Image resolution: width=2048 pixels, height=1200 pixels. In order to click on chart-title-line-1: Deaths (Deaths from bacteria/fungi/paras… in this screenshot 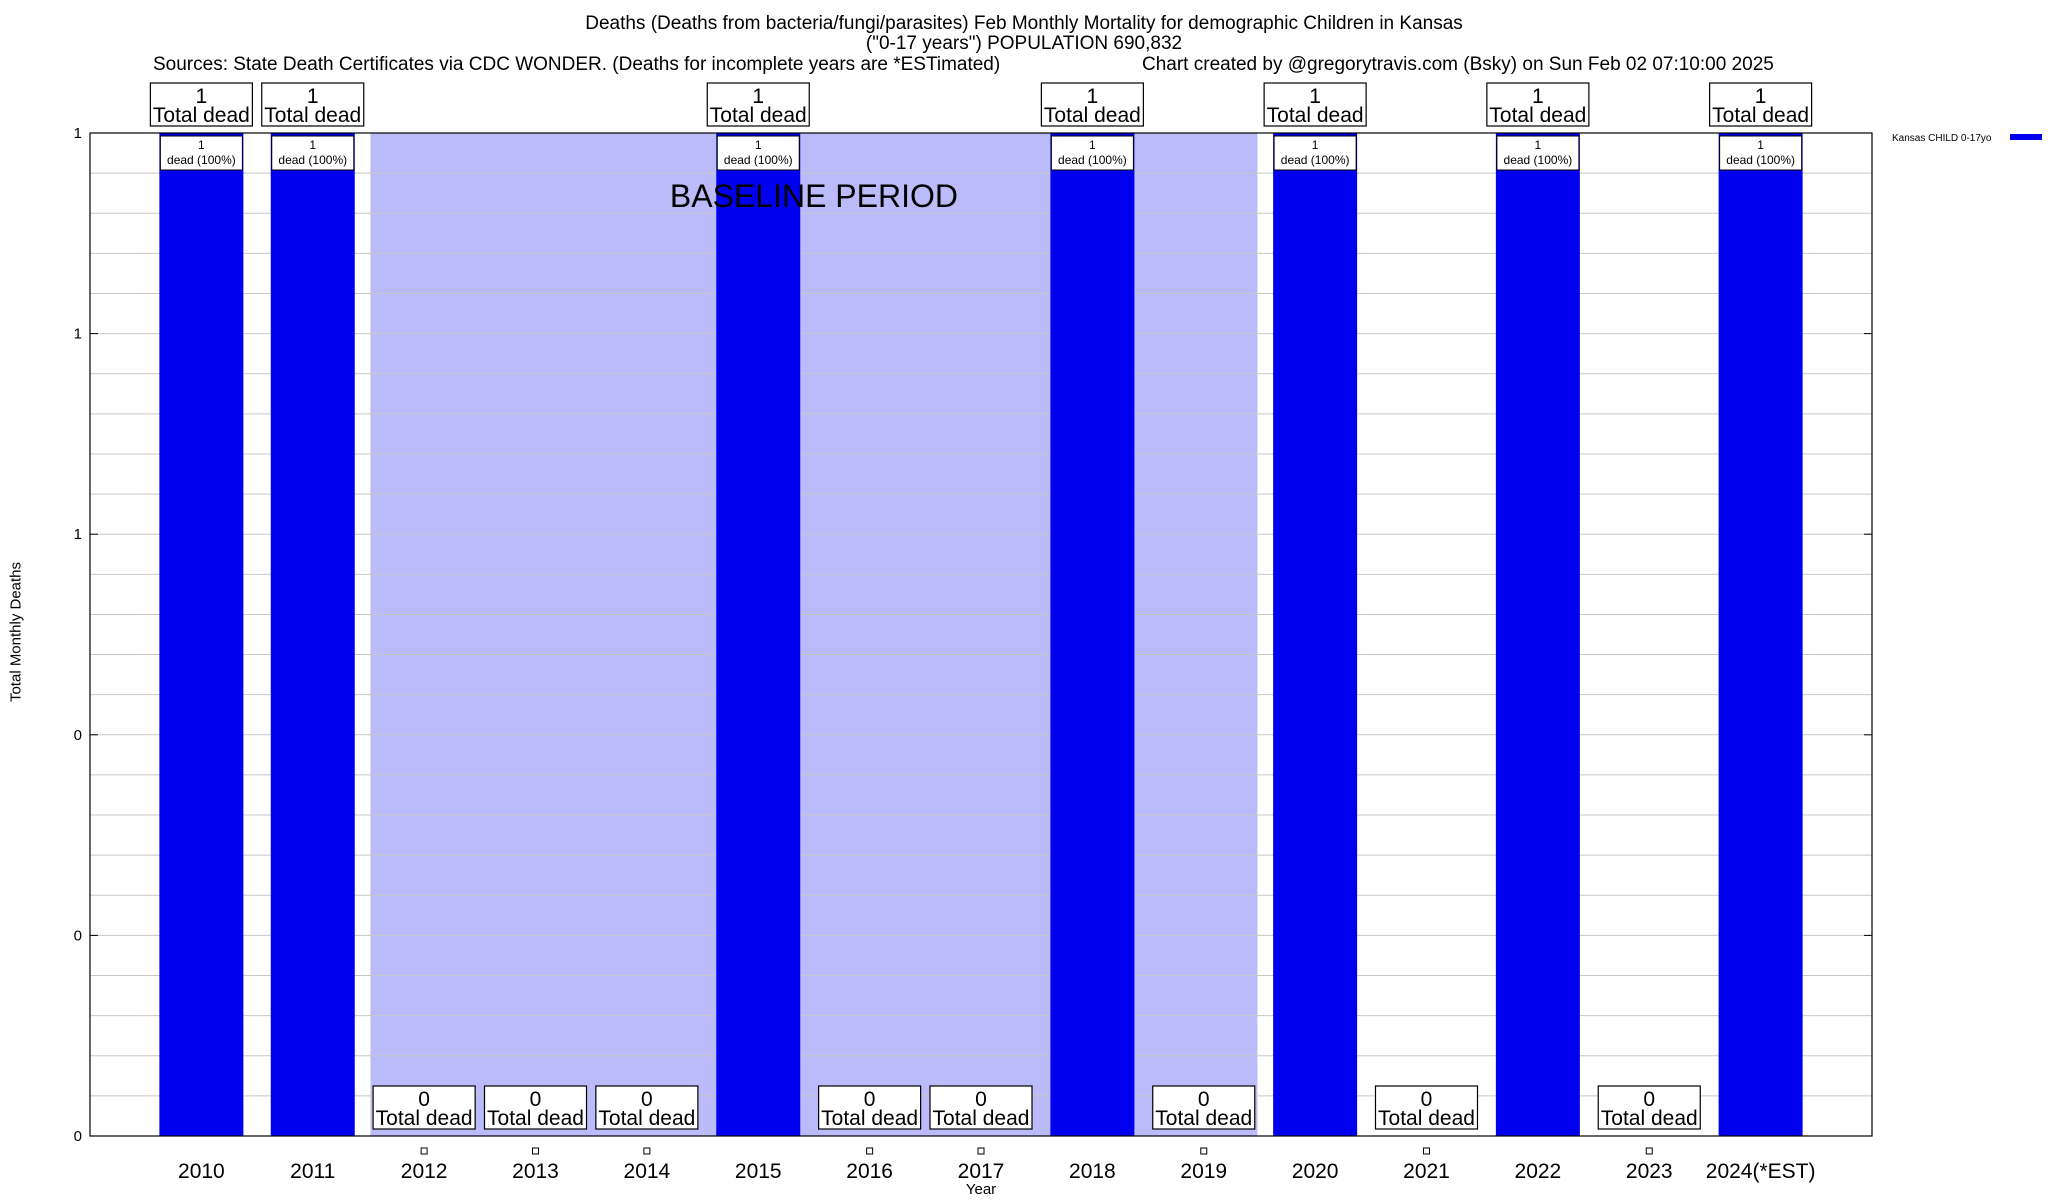, I will do `click(1024, 23)`.